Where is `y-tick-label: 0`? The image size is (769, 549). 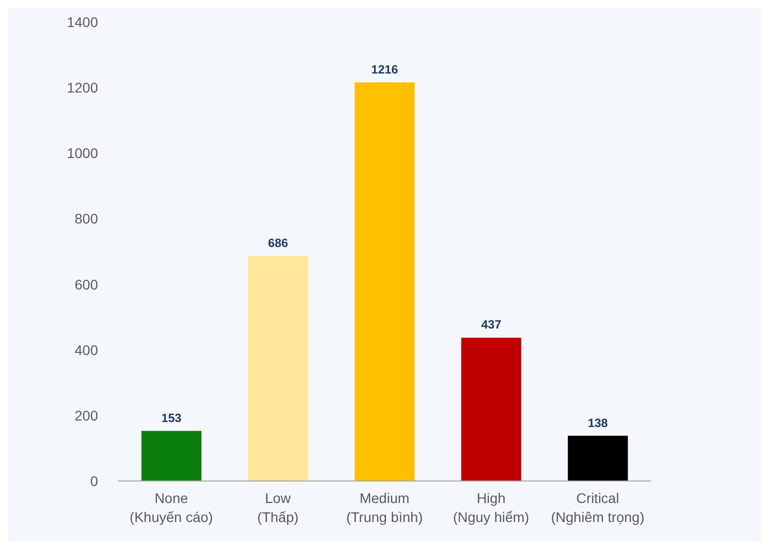
y-tick-label: 0 is located at coordinates (94, 480).